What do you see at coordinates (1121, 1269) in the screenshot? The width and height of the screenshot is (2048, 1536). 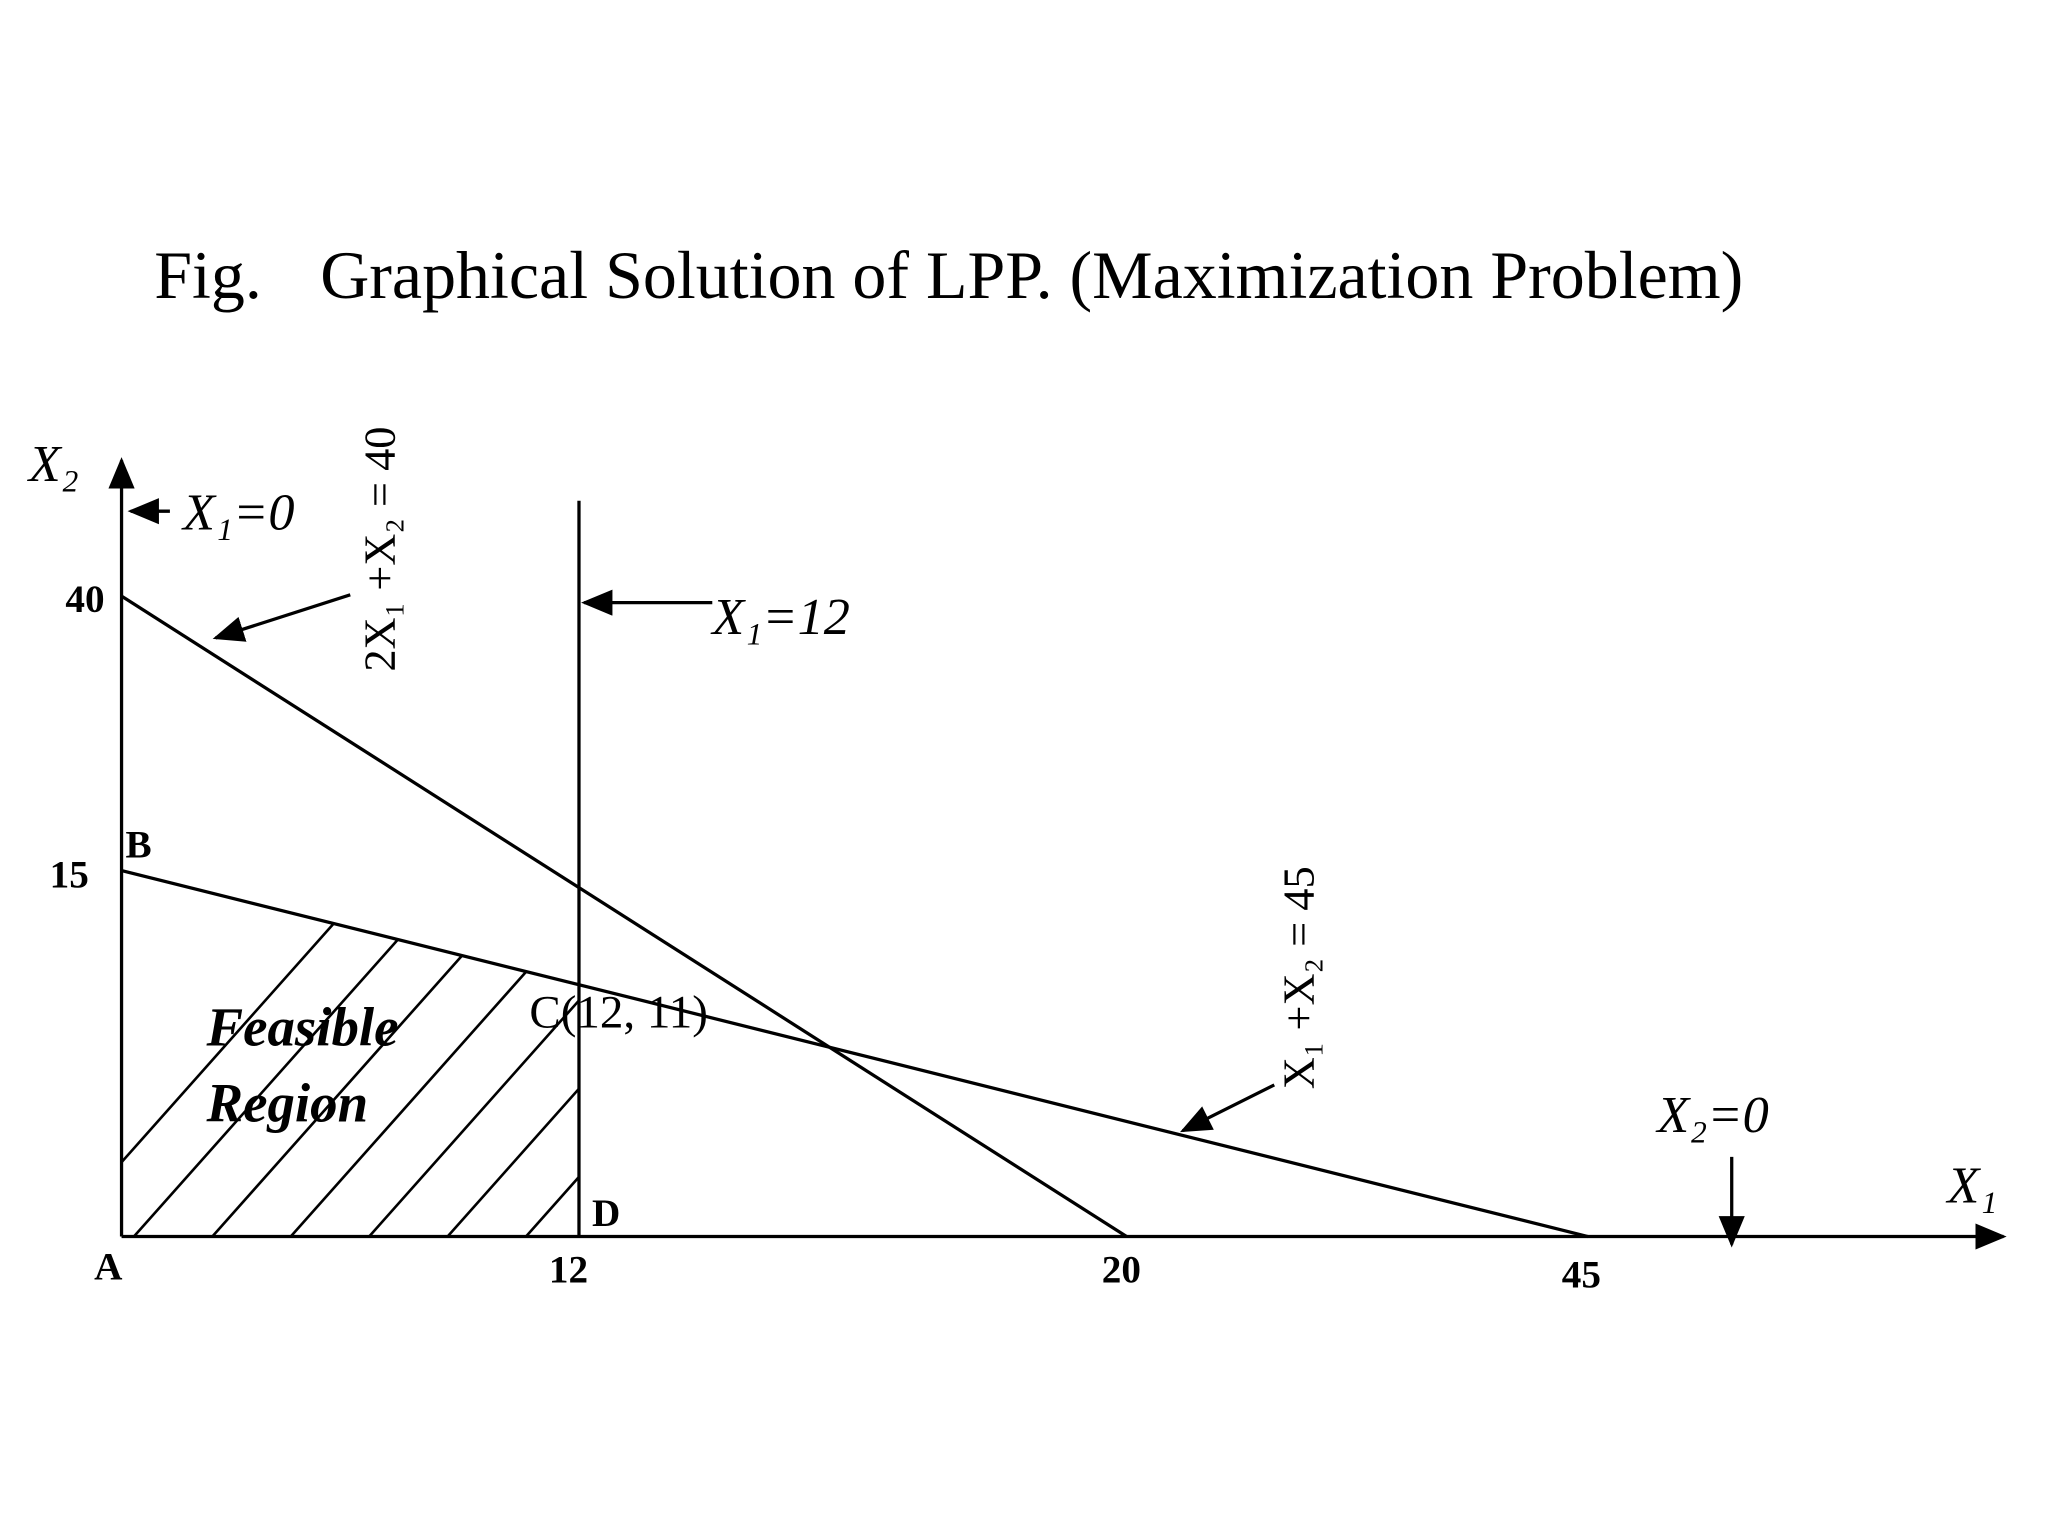 I see `x-tick-label: 20` at bounding box center [1121, 1269].